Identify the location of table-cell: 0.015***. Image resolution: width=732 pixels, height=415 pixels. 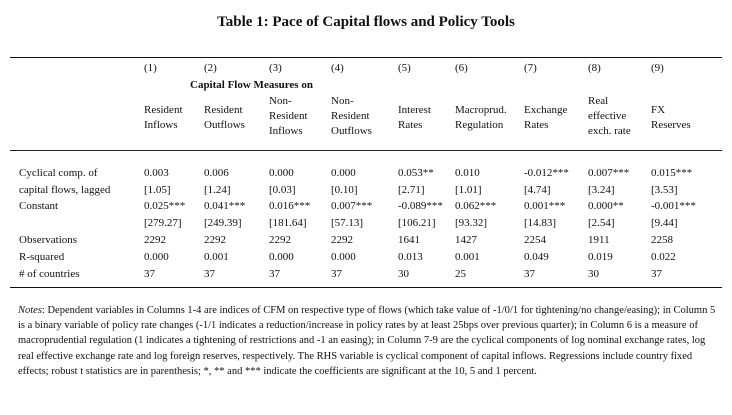
(672, 173).